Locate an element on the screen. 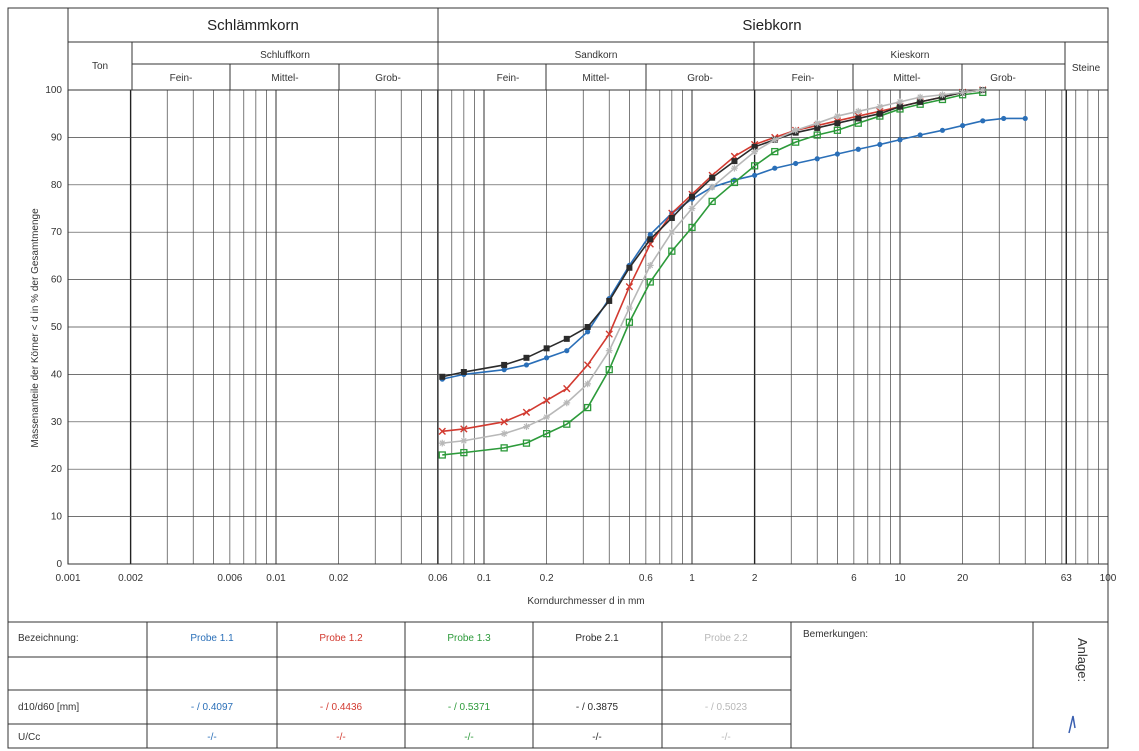 This screenshot has width=1139, height=751. header-siebkorn: Siebkorn is located at coordinates (771, 25).